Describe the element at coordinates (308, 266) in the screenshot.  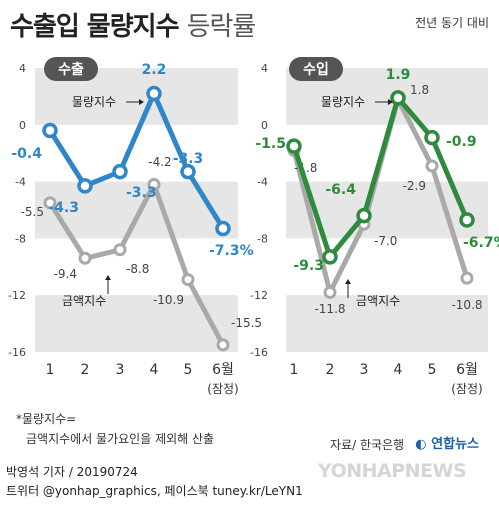
I see `import-volume-label-1: -9.3` at that location.